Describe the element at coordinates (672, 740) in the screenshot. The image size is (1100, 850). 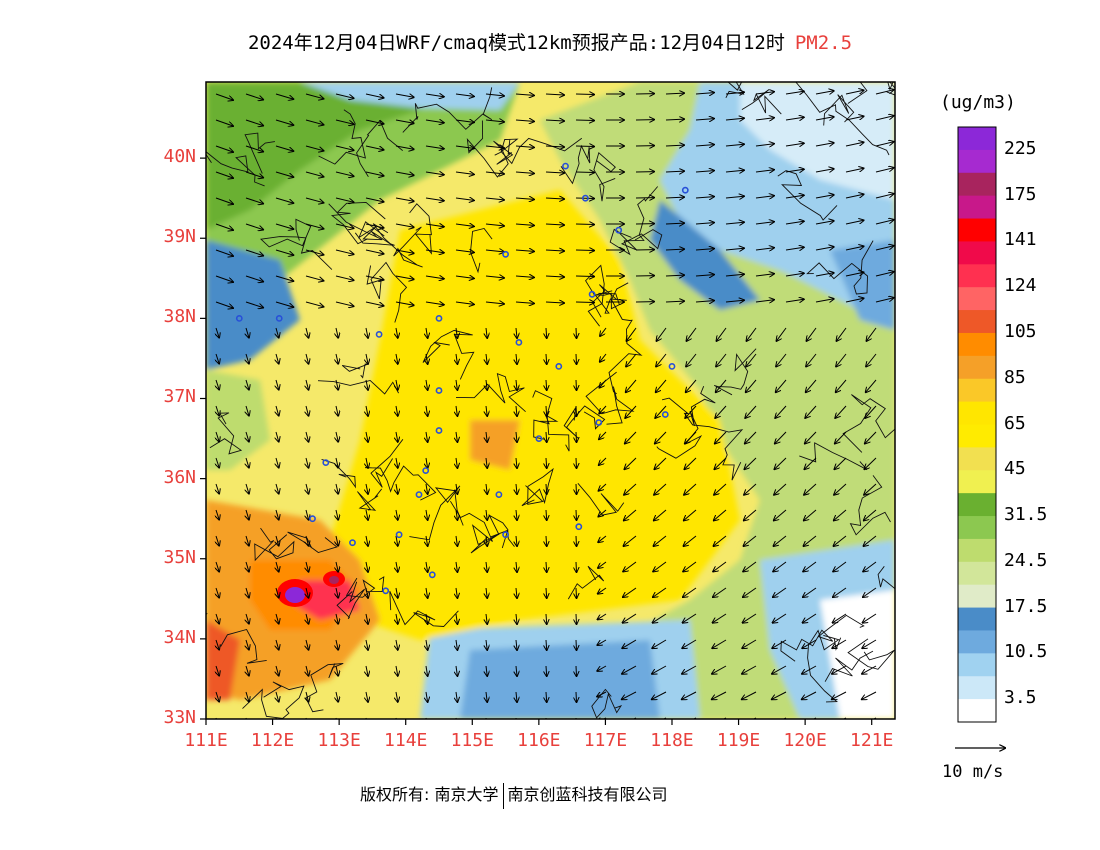
I see `lon-label-118: 118E` at that location.